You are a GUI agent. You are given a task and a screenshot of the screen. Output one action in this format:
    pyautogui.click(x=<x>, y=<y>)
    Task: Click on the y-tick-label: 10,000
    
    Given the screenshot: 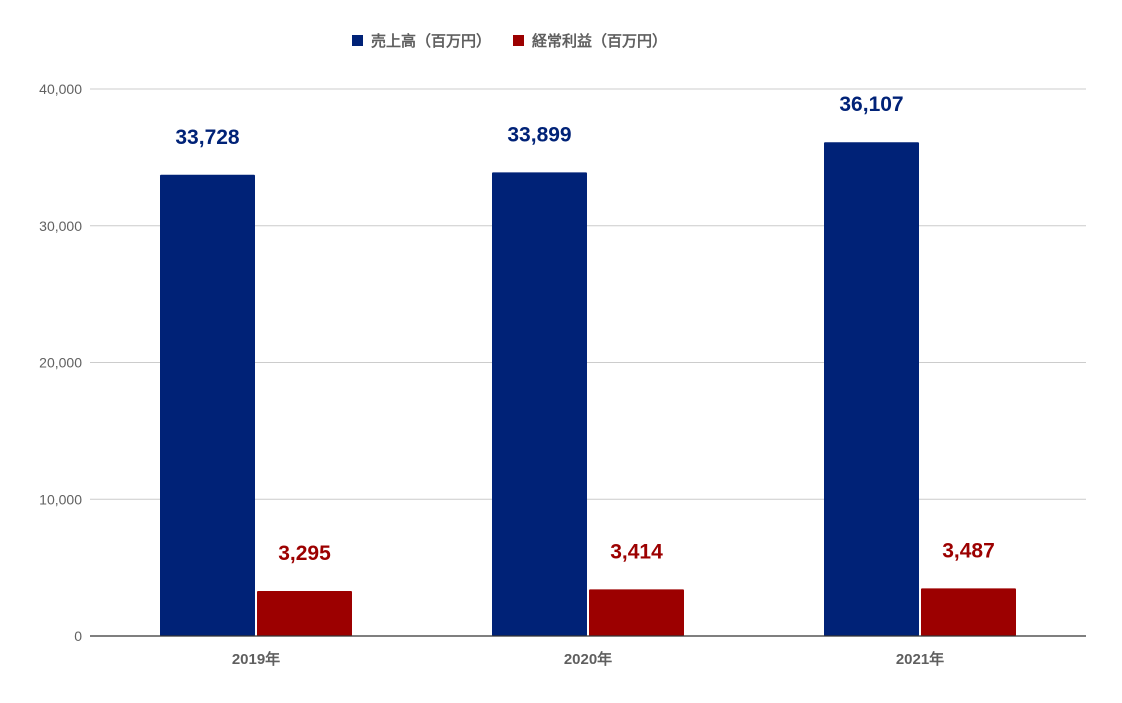 What is the action you would take?
    pyautogui.click(x=60, y=499)
    